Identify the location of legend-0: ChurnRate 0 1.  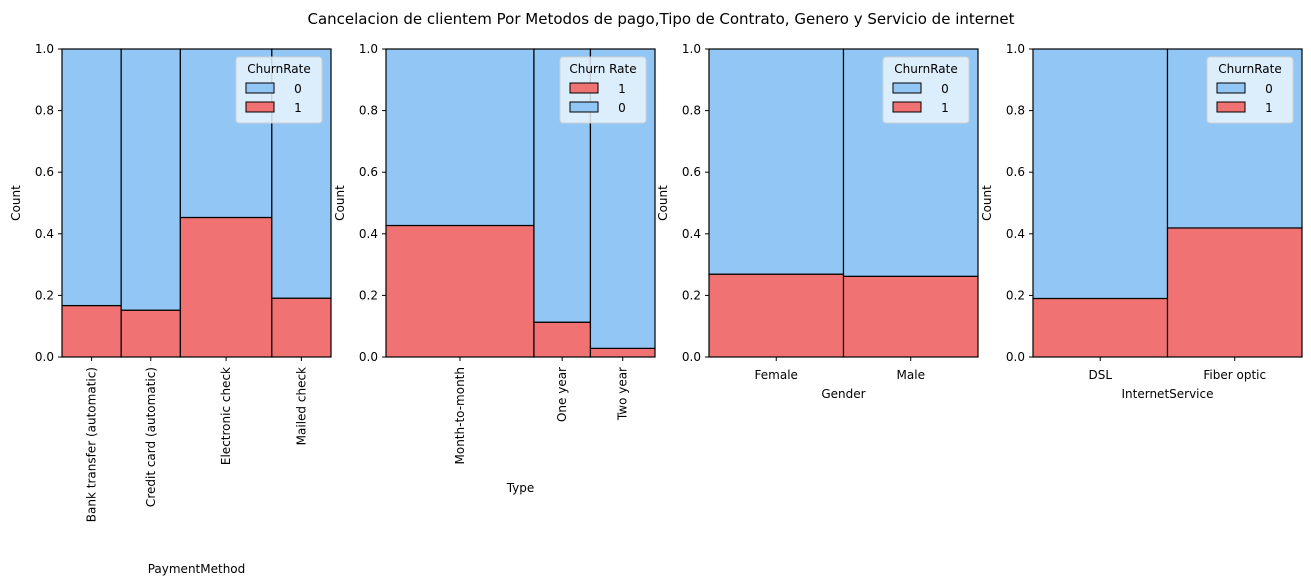
(279, 90).